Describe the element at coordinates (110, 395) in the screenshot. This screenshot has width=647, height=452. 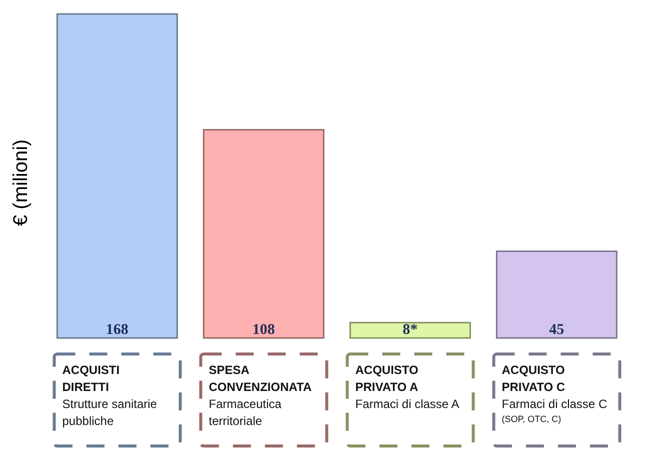
I see `x-tick-label: ACQUISTI DIRETTI Strutture sanitarie pubbliche` at that location.